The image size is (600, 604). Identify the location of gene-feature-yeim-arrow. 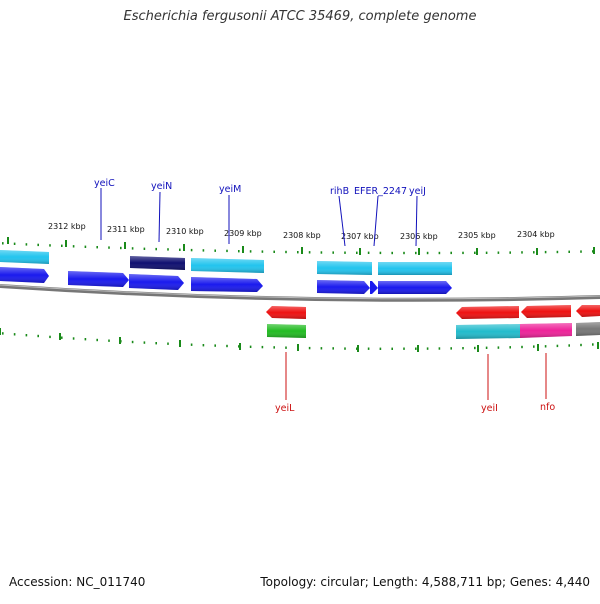
(227, 284).